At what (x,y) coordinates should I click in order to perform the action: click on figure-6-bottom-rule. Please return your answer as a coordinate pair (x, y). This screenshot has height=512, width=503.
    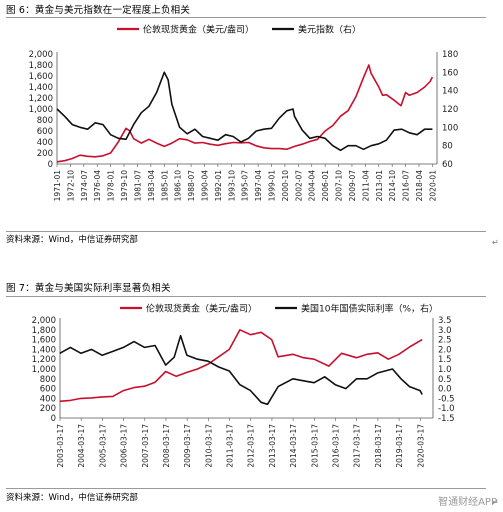
    Looking at the image, I should click on (246, 231).